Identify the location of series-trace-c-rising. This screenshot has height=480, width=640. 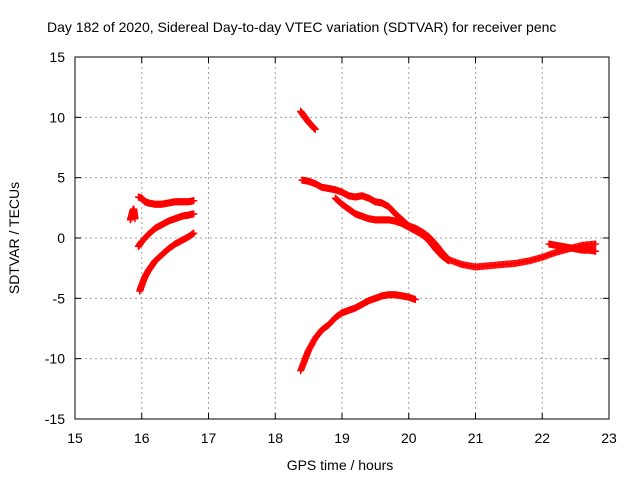
(166, 230).